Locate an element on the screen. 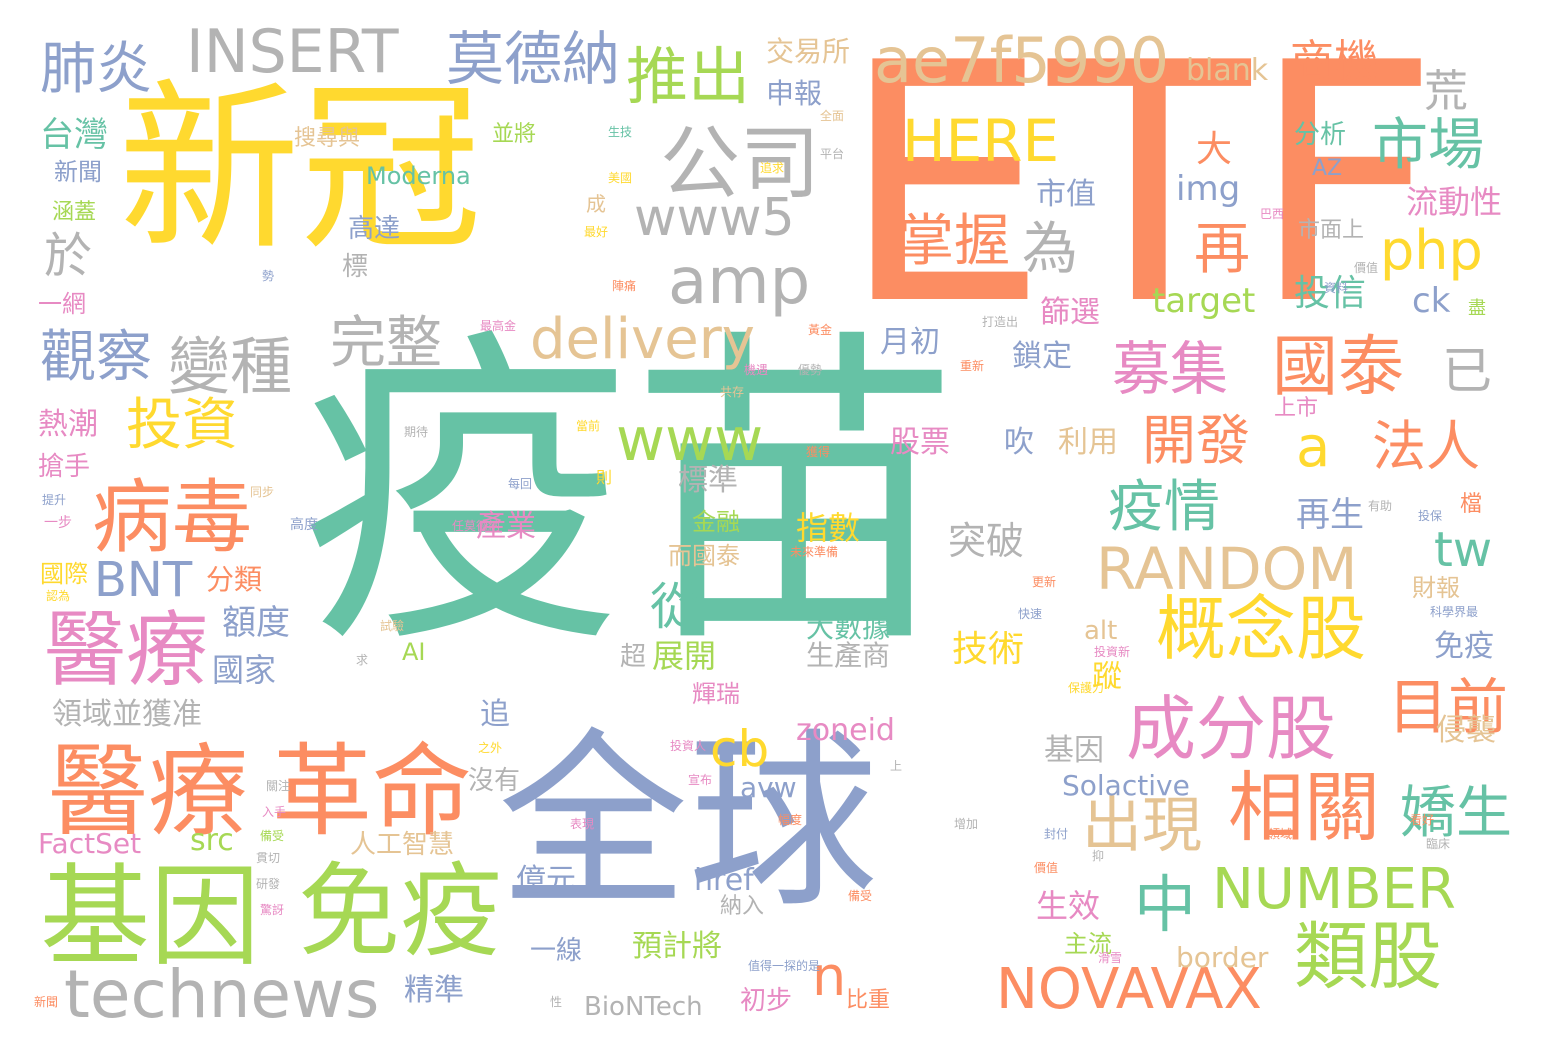 This screenshot has height=1052, width=1548. cloud-word: 金融 is located at coordinates (716, 522).